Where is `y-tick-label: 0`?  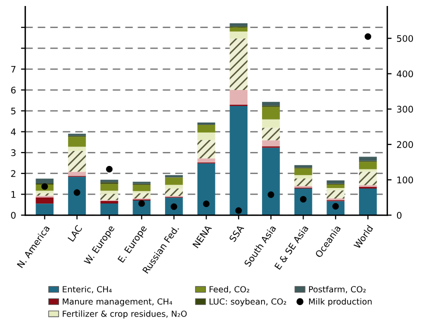 y-tick-label: 0 is located at coordinates (13, 215).